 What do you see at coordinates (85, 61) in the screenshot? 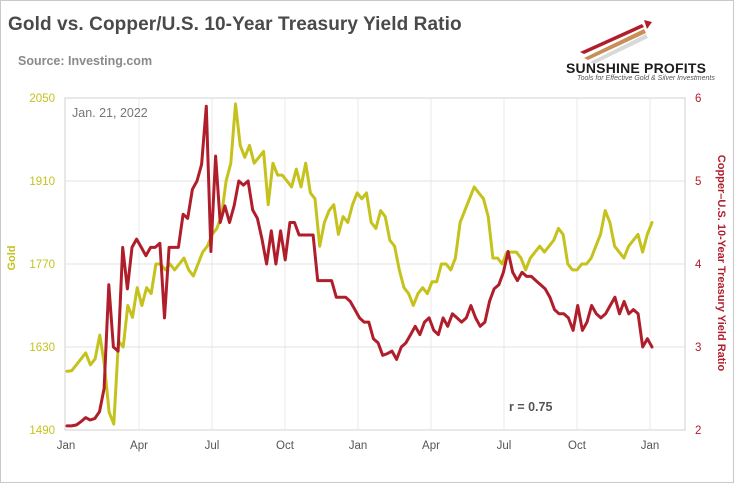
I see `chart-source: Source: Investing.com` at bounding box center [85, 61].